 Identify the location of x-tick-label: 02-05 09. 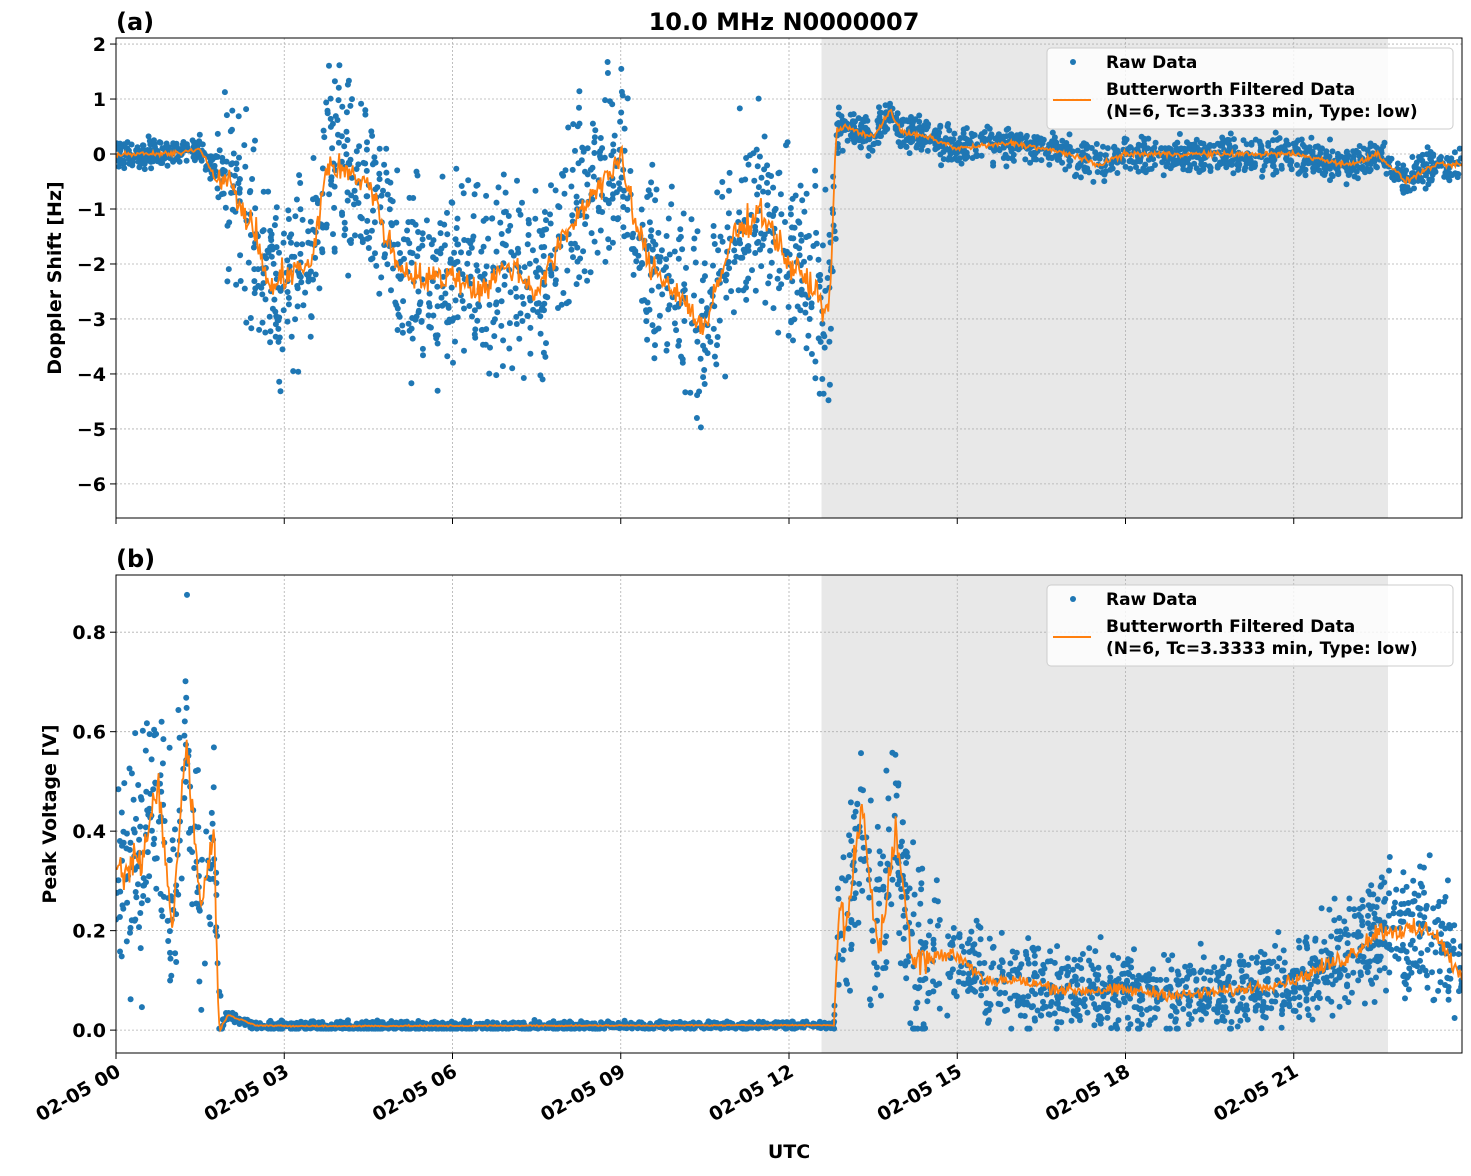
(583, 1093).